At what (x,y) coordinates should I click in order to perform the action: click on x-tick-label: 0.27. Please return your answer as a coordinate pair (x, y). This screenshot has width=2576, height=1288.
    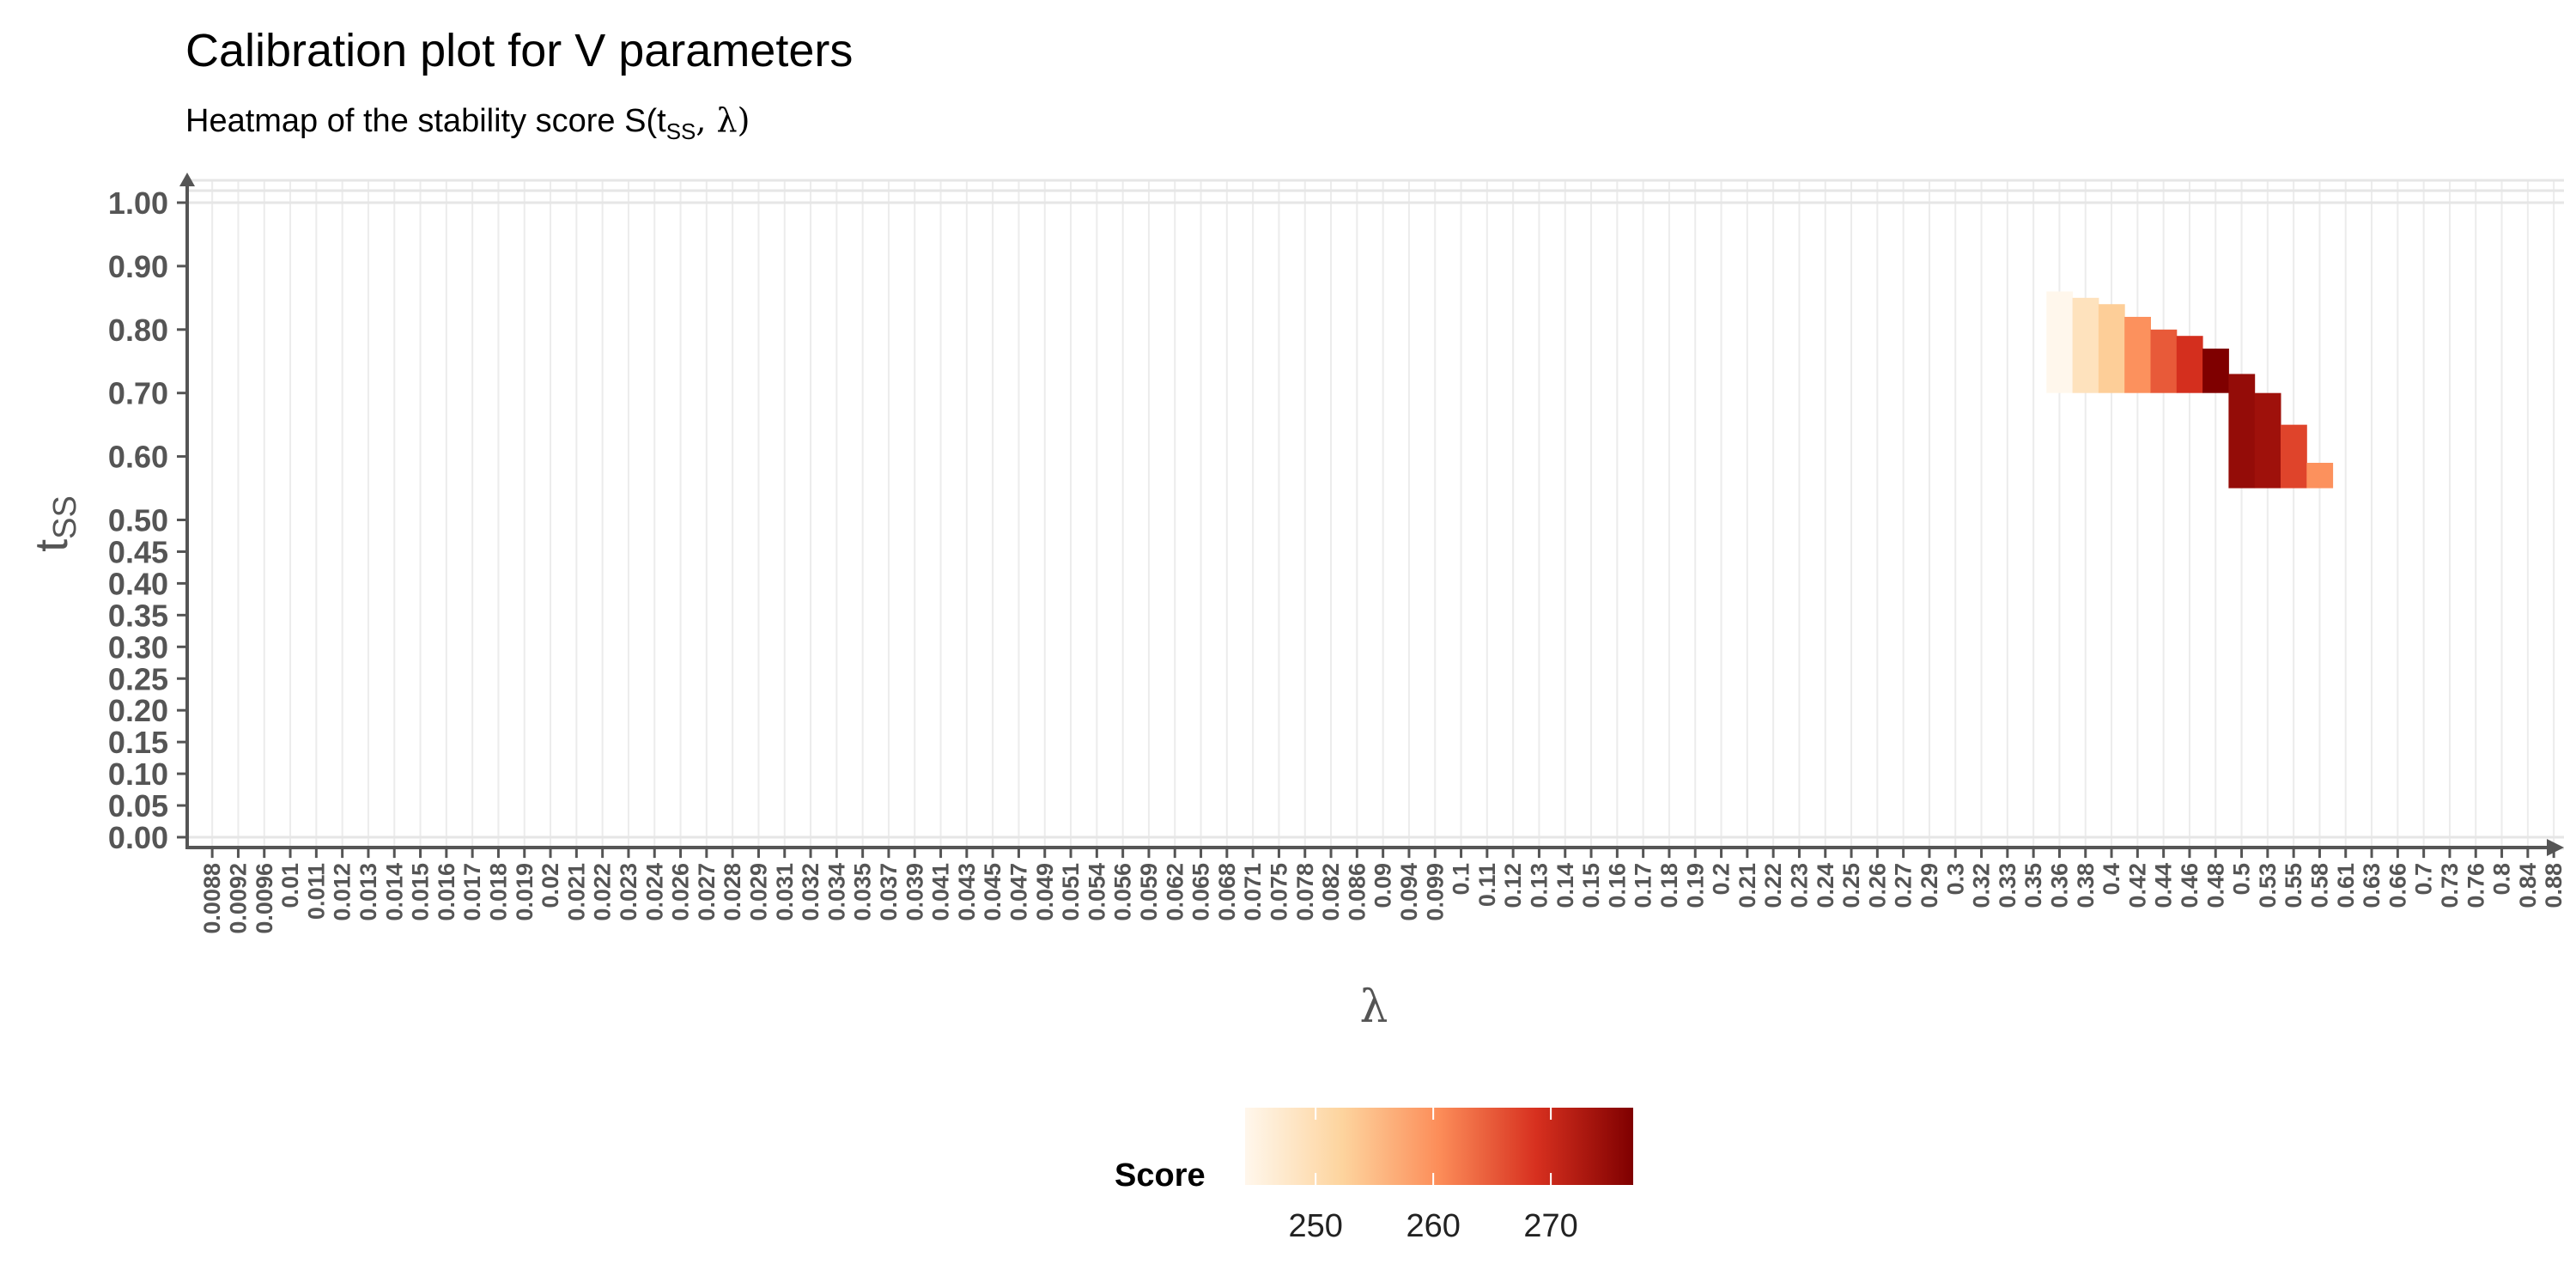
    Looking at the image, I should click on (1904, 885).